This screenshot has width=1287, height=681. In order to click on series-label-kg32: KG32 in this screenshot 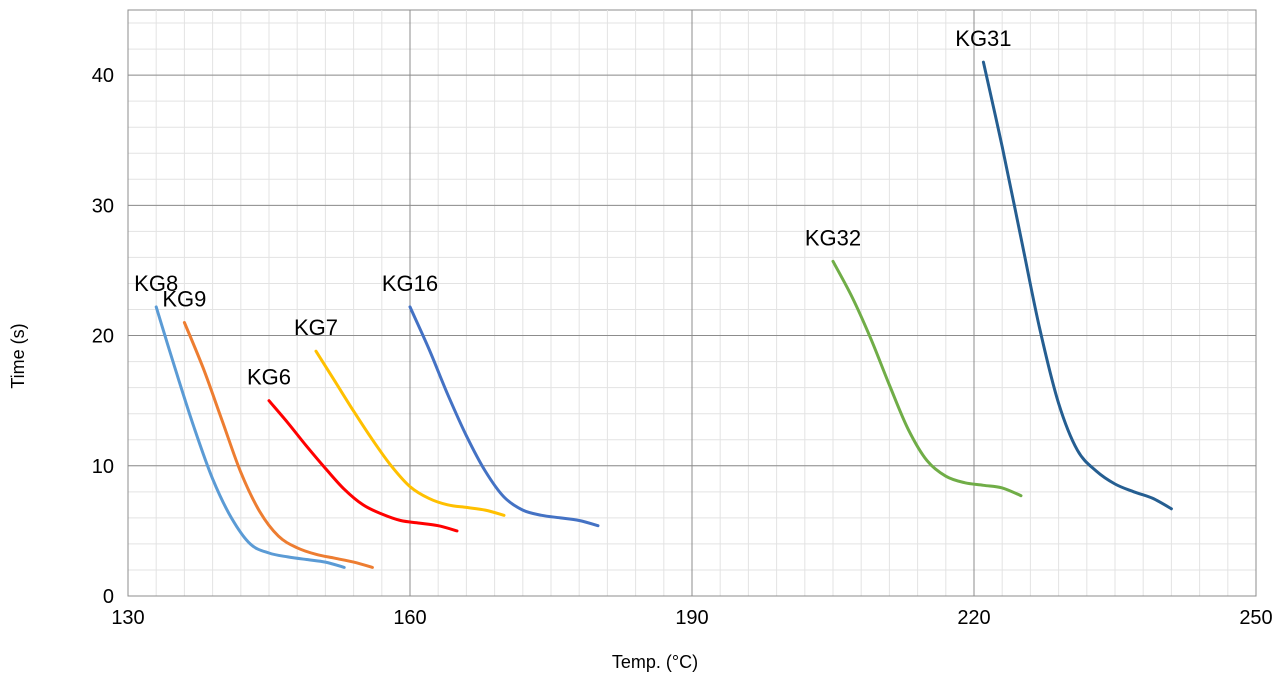, I will do `click(833, 237)`.